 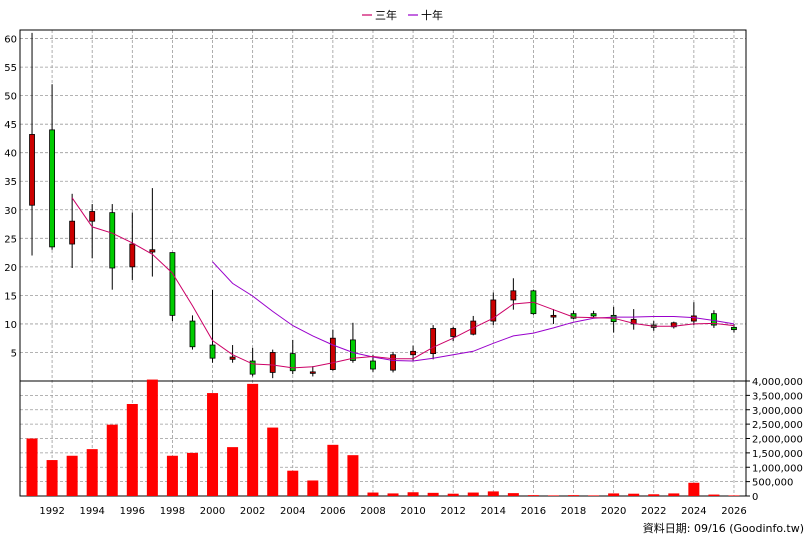 I want to click on price-tick-label: 20, so click(x=10, y=268).